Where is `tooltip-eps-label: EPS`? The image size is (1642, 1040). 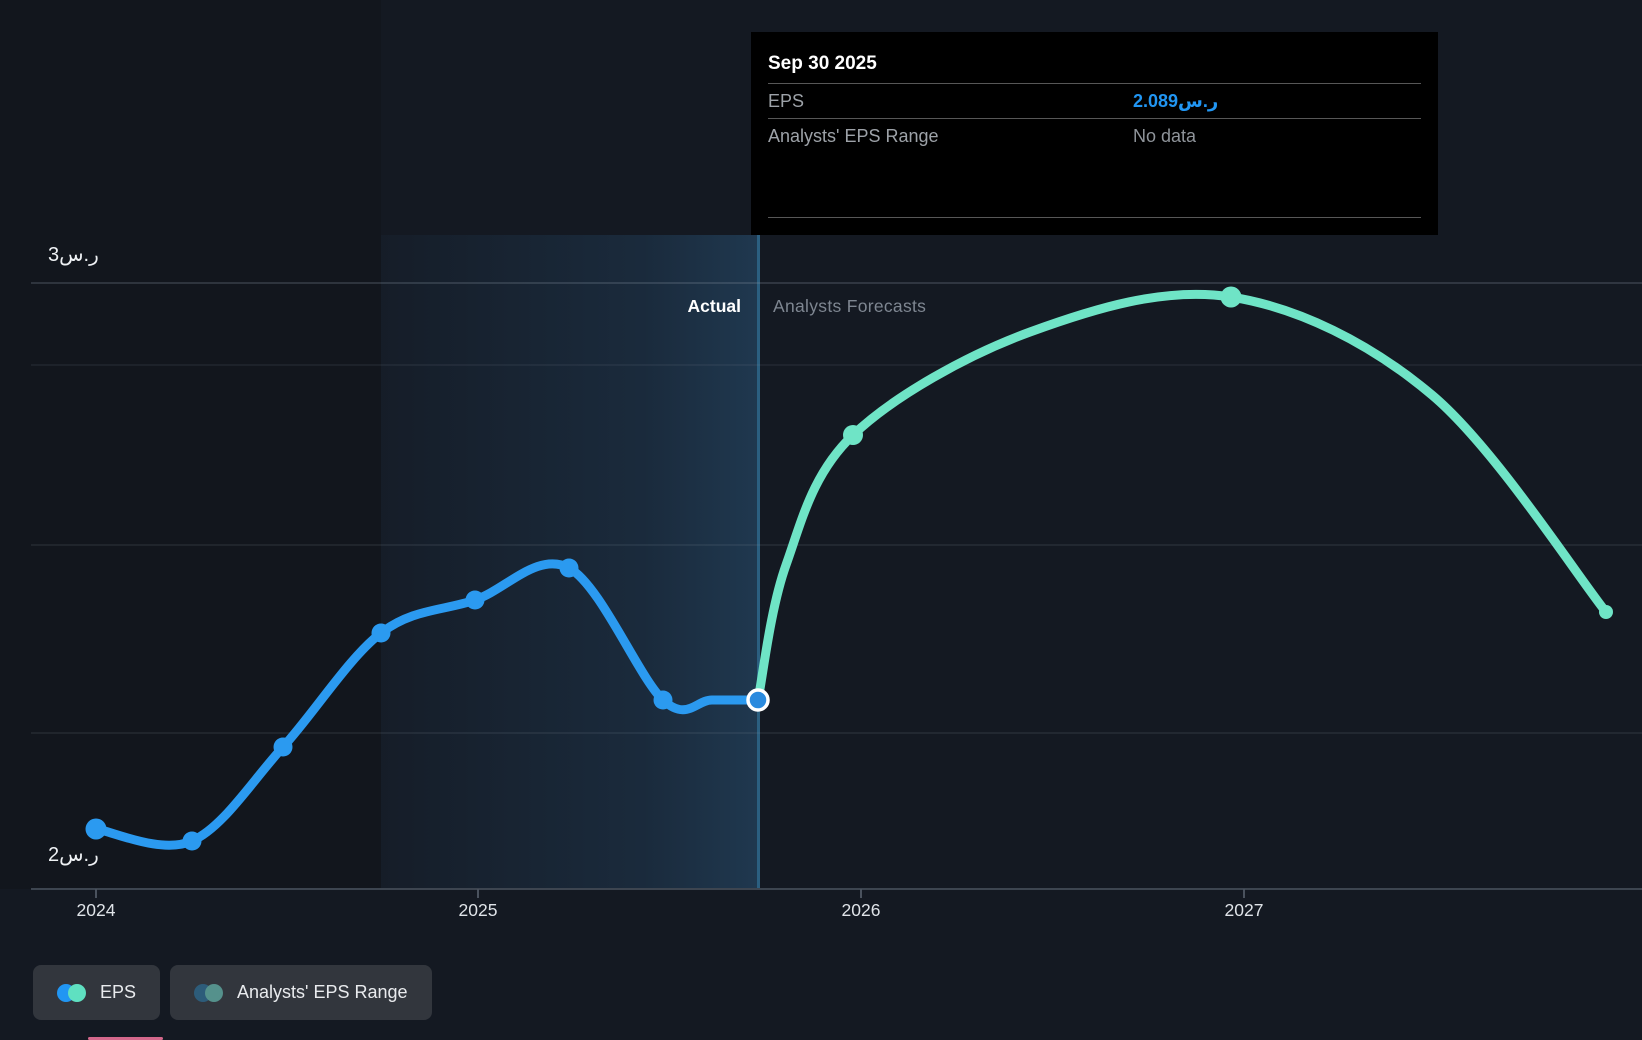
tooltip-eps-label: EPS is located at coordinates (786, 100).